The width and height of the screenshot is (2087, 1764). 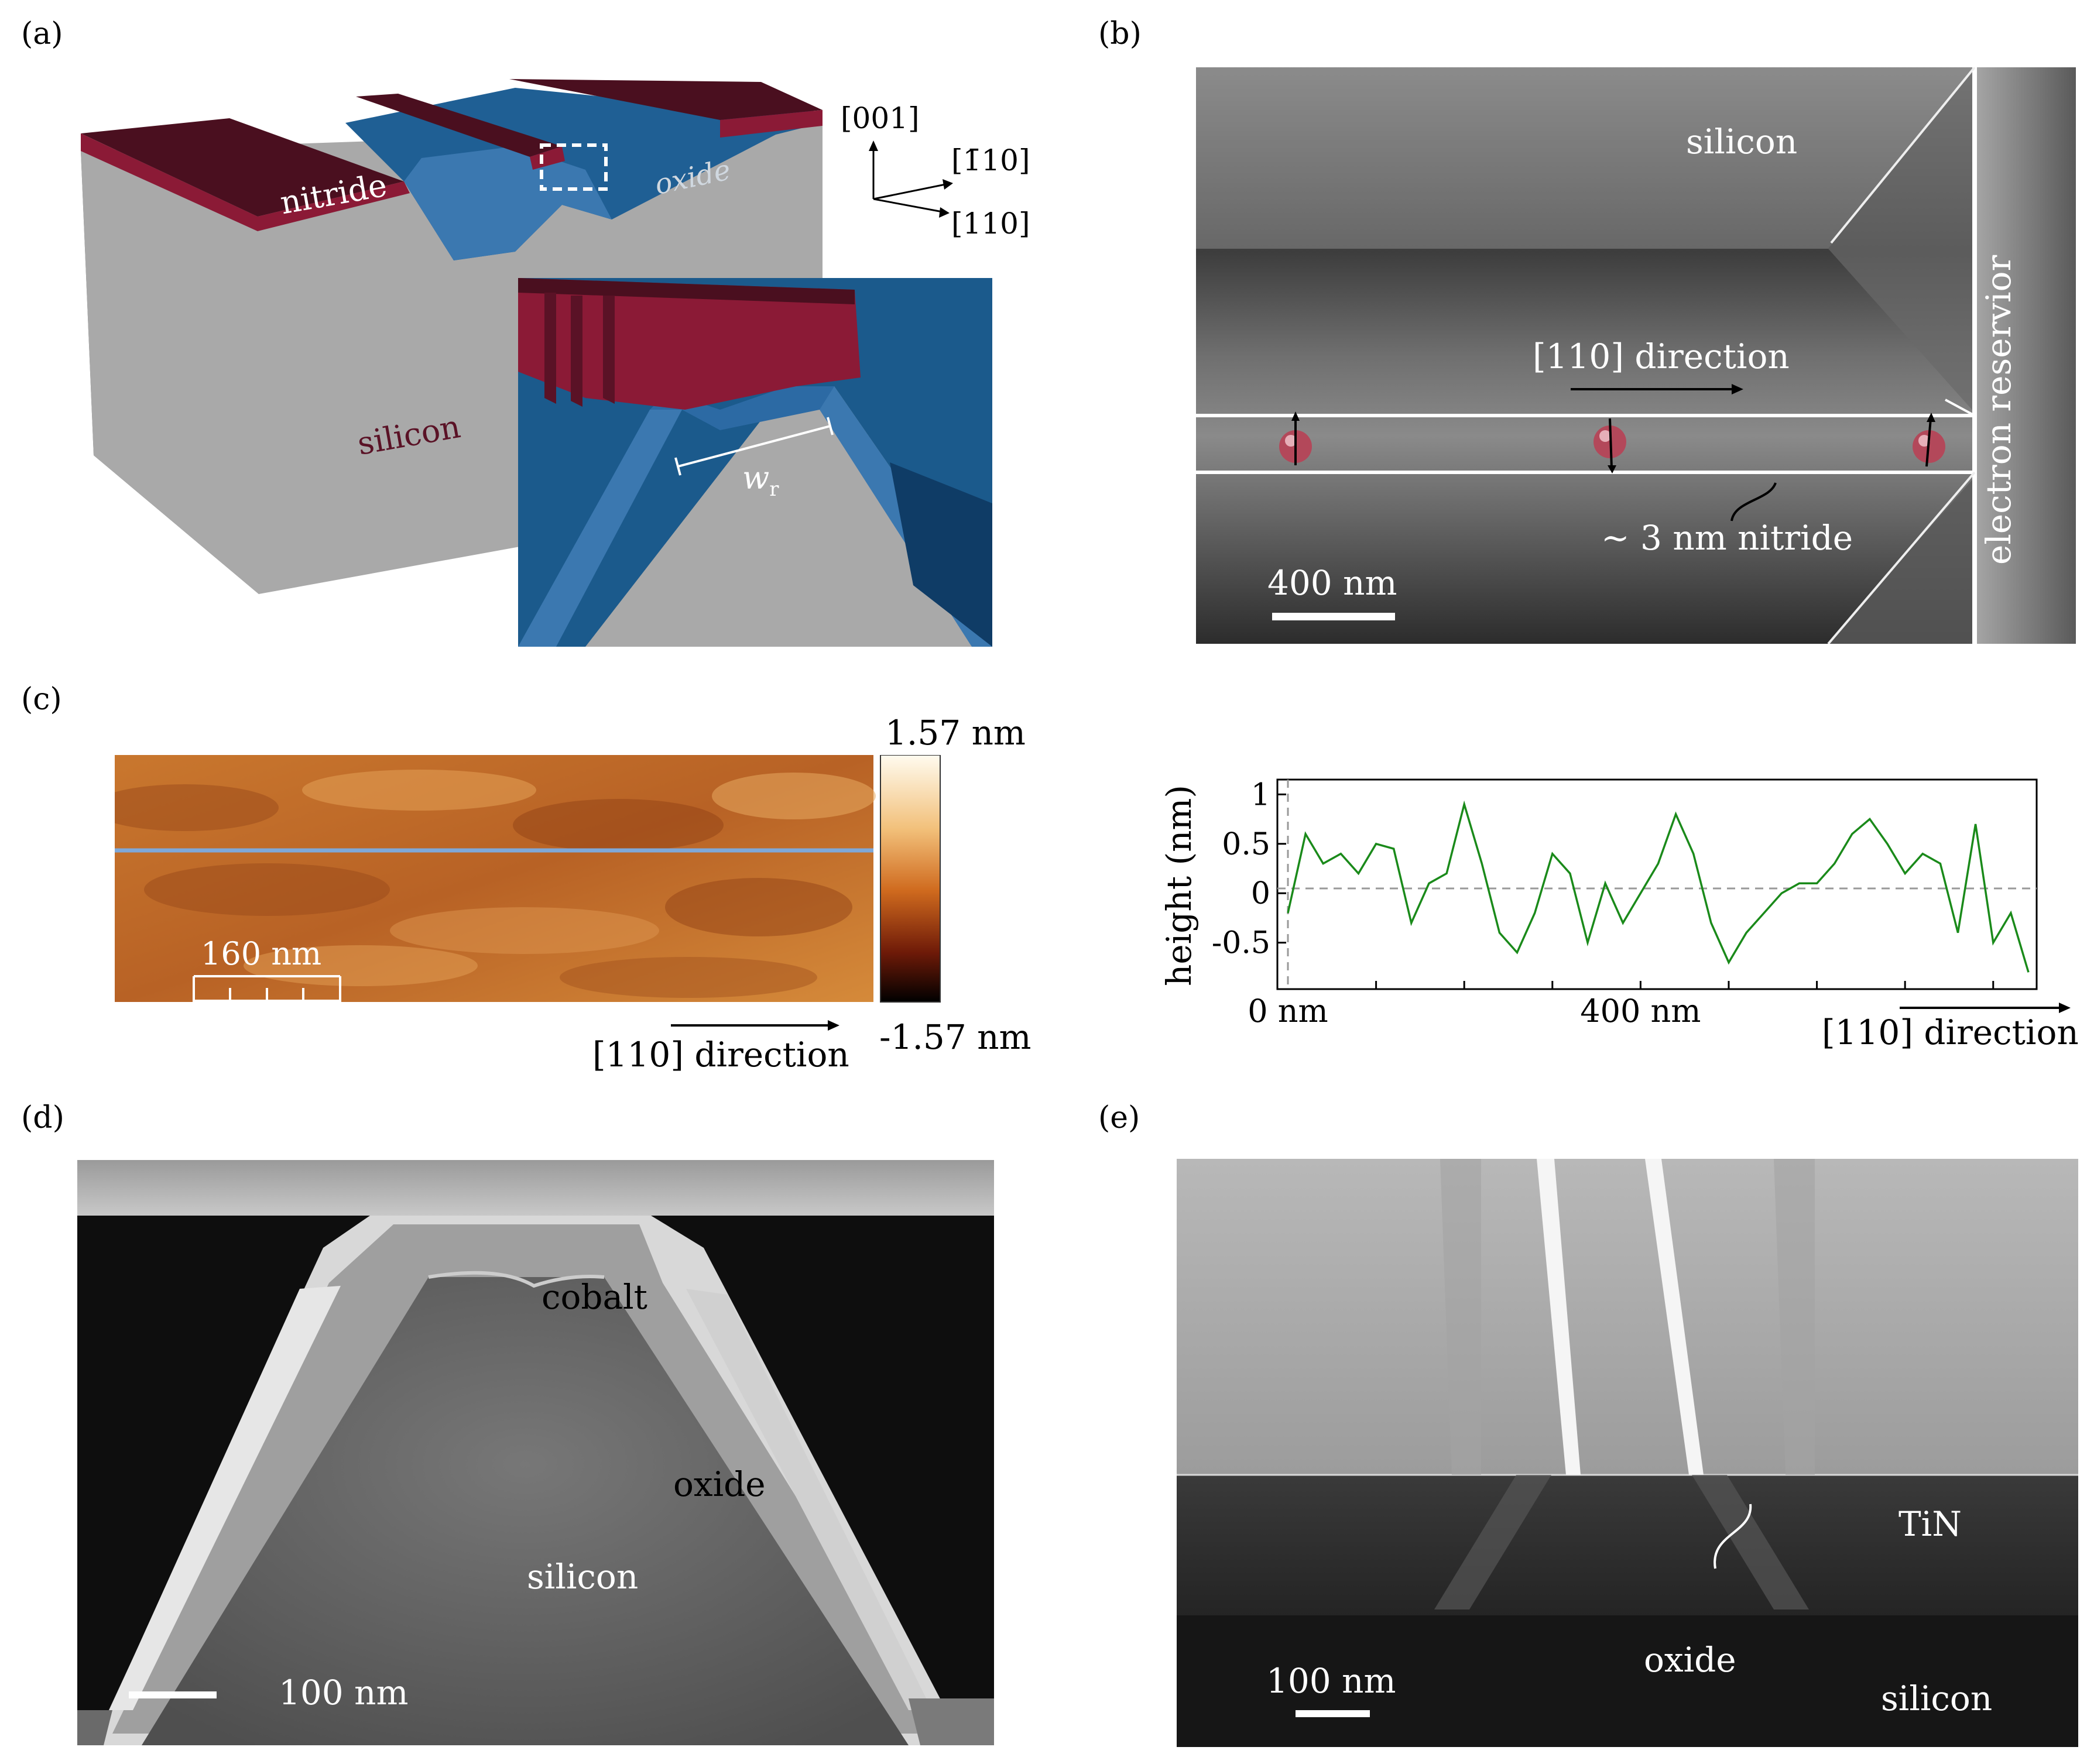 What do you see at coordinates (594, 1297) in the screenshot?
I see `cobalt-label: cobalt` at bounding box center [594, 1297].